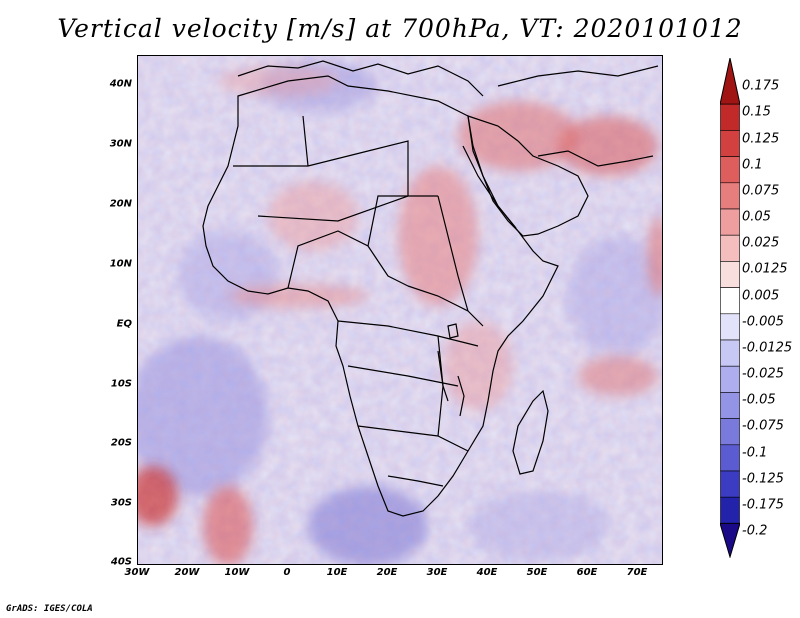 The image size is (800, 618). What do you see at coordinates (437, 572) in the screenshot?
I see `lon-label: 30E` at bounding box center [437, 572].